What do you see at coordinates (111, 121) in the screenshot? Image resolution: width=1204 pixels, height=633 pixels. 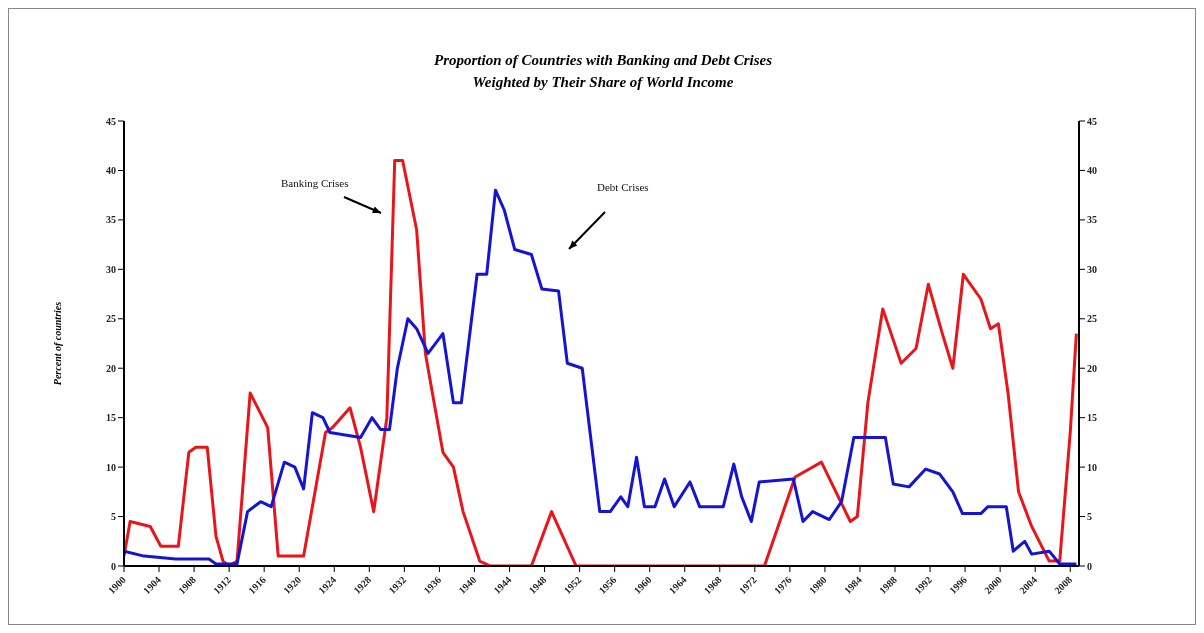 I see `y-tick-label: 45` at bounding box center [111, 121].